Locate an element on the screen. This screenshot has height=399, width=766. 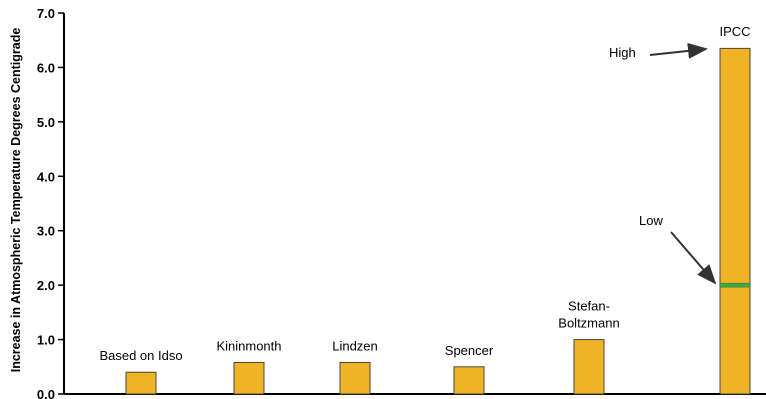
y-tick-label: 6.0 is located at coordinates (46, 67).